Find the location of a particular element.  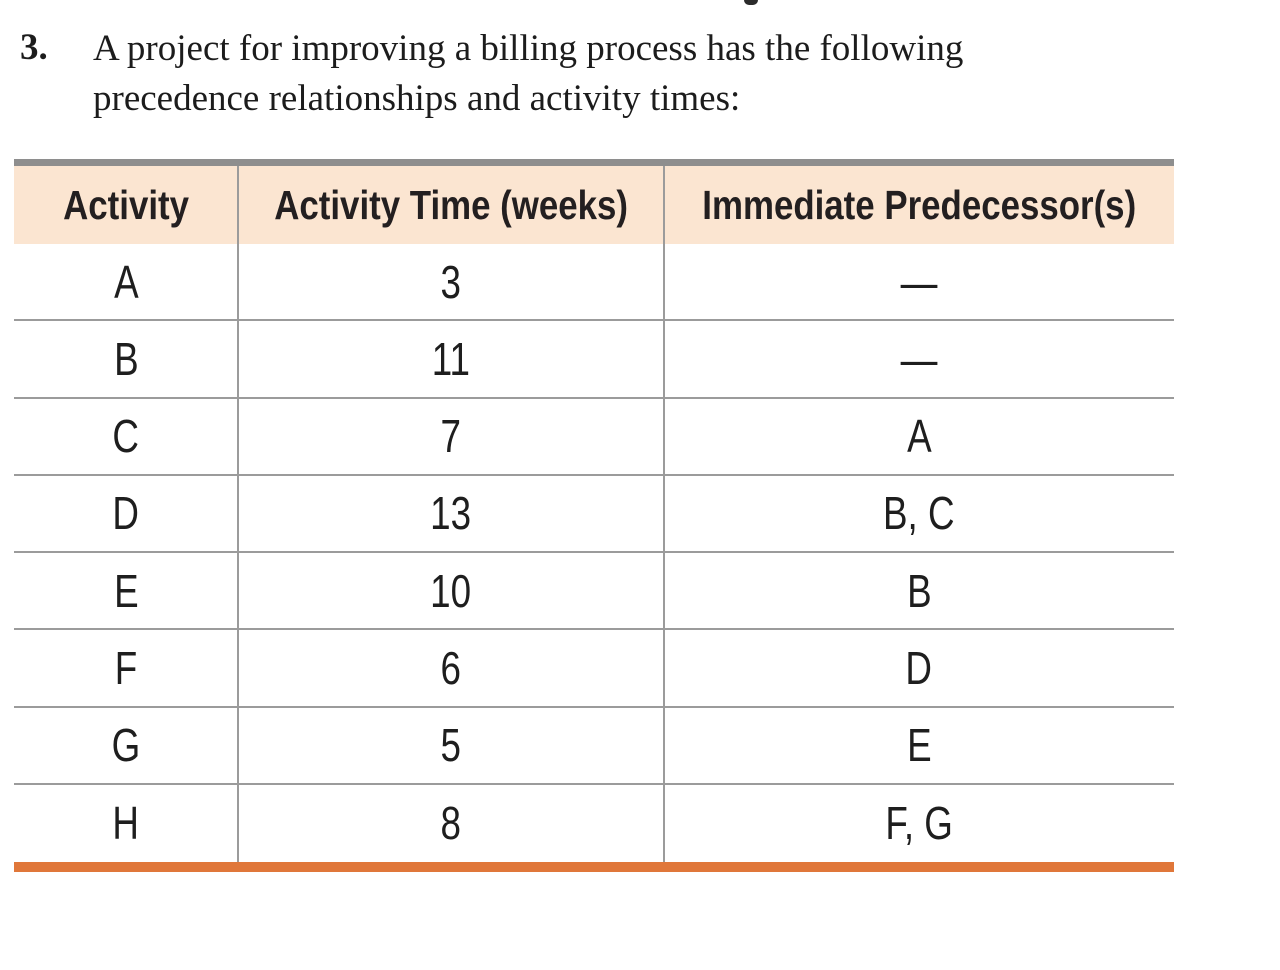

cell-activity: F is located at coordinates (126, 667).